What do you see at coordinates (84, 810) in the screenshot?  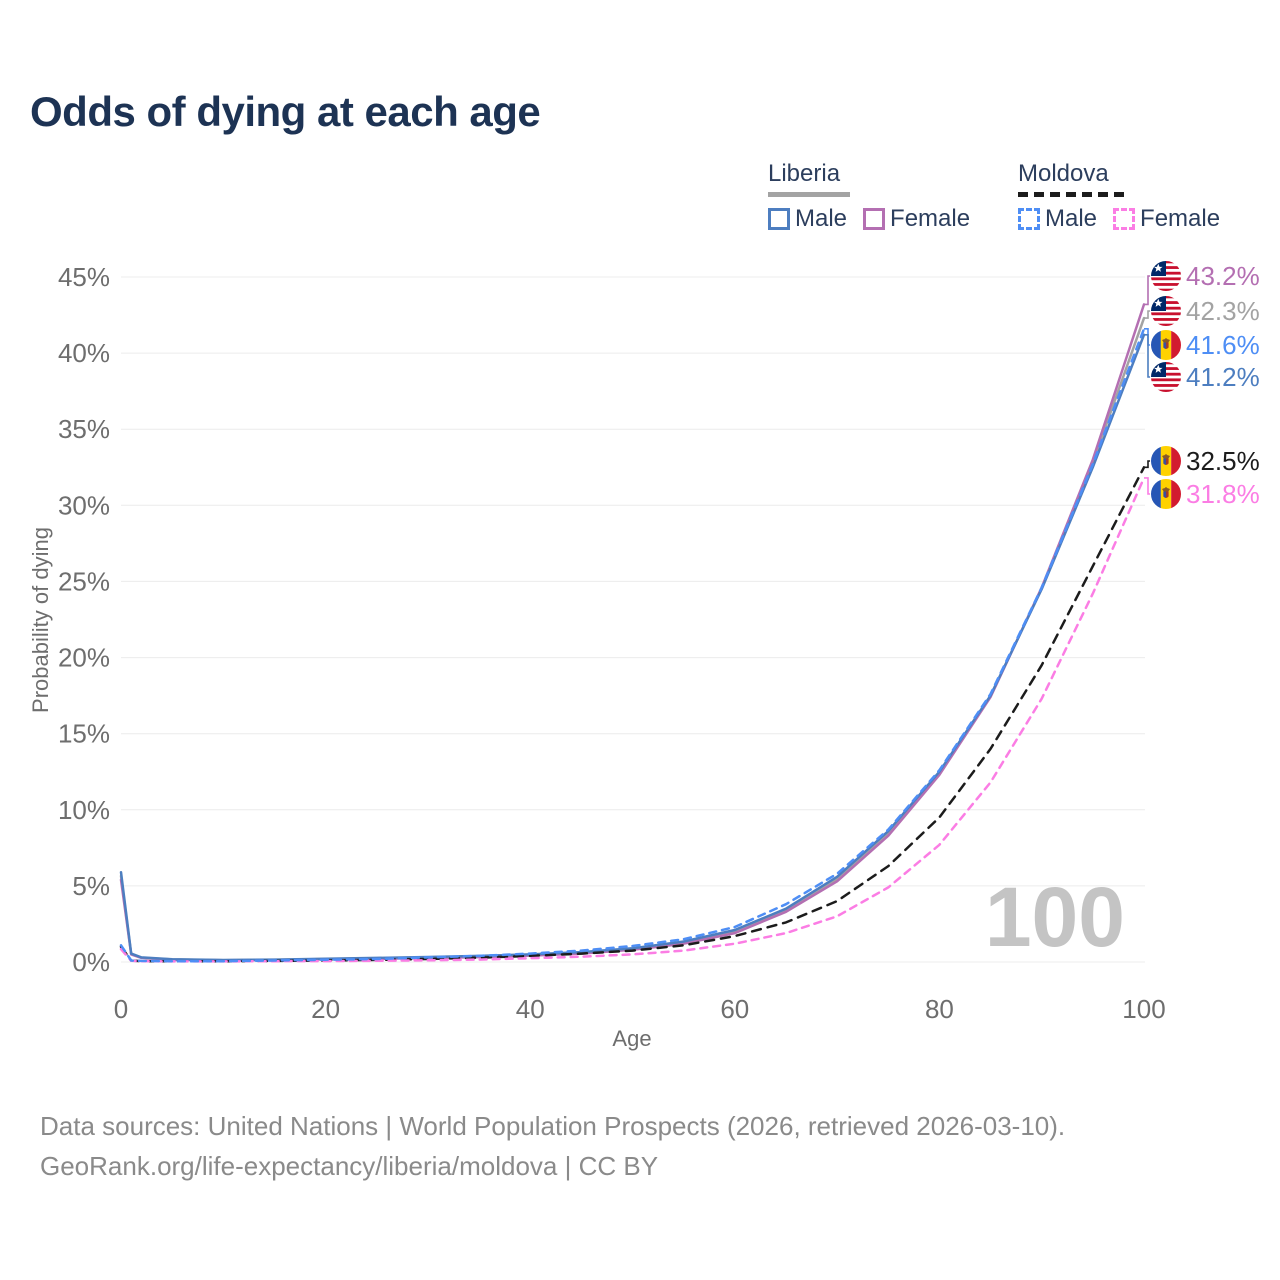 I see `y-tick: 10%` at bounding box center [84, 810].